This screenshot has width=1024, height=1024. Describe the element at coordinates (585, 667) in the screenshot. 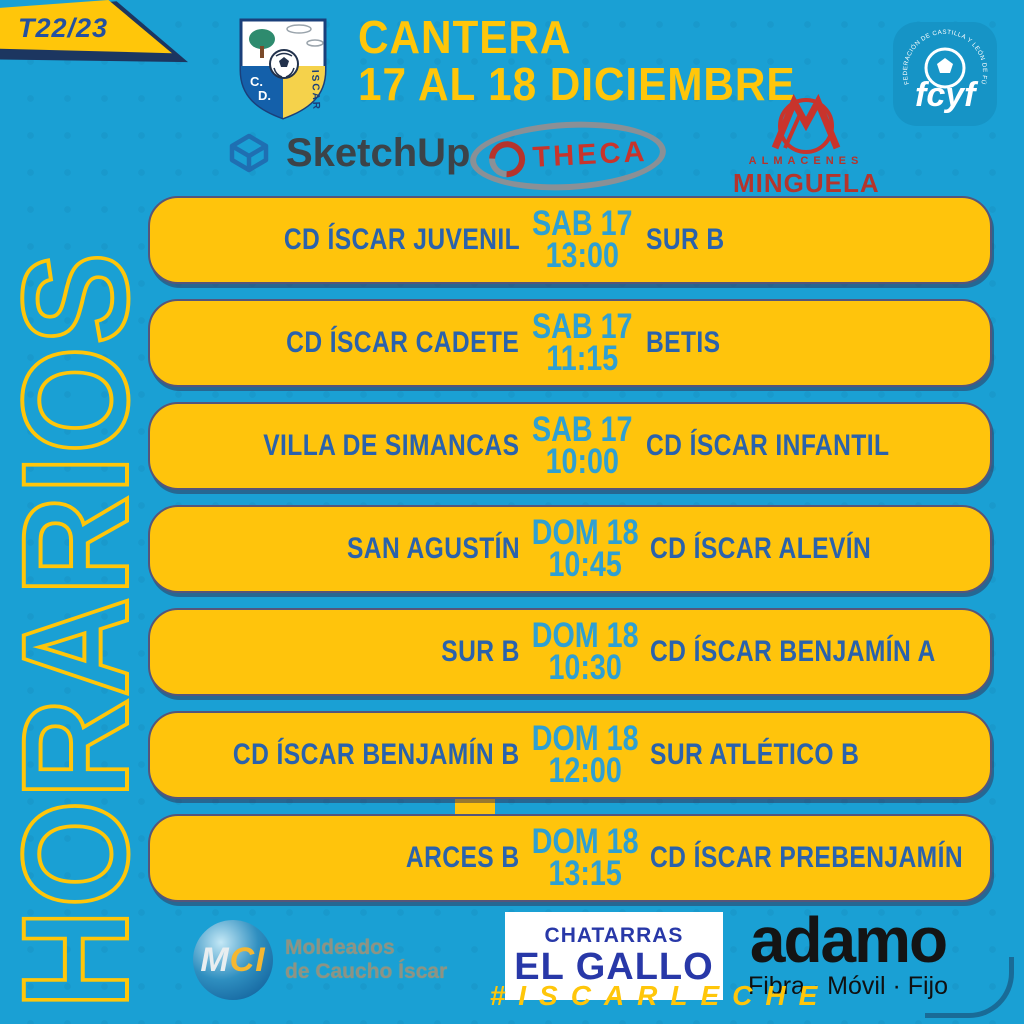

I see `match-time: 10:30` at that location.